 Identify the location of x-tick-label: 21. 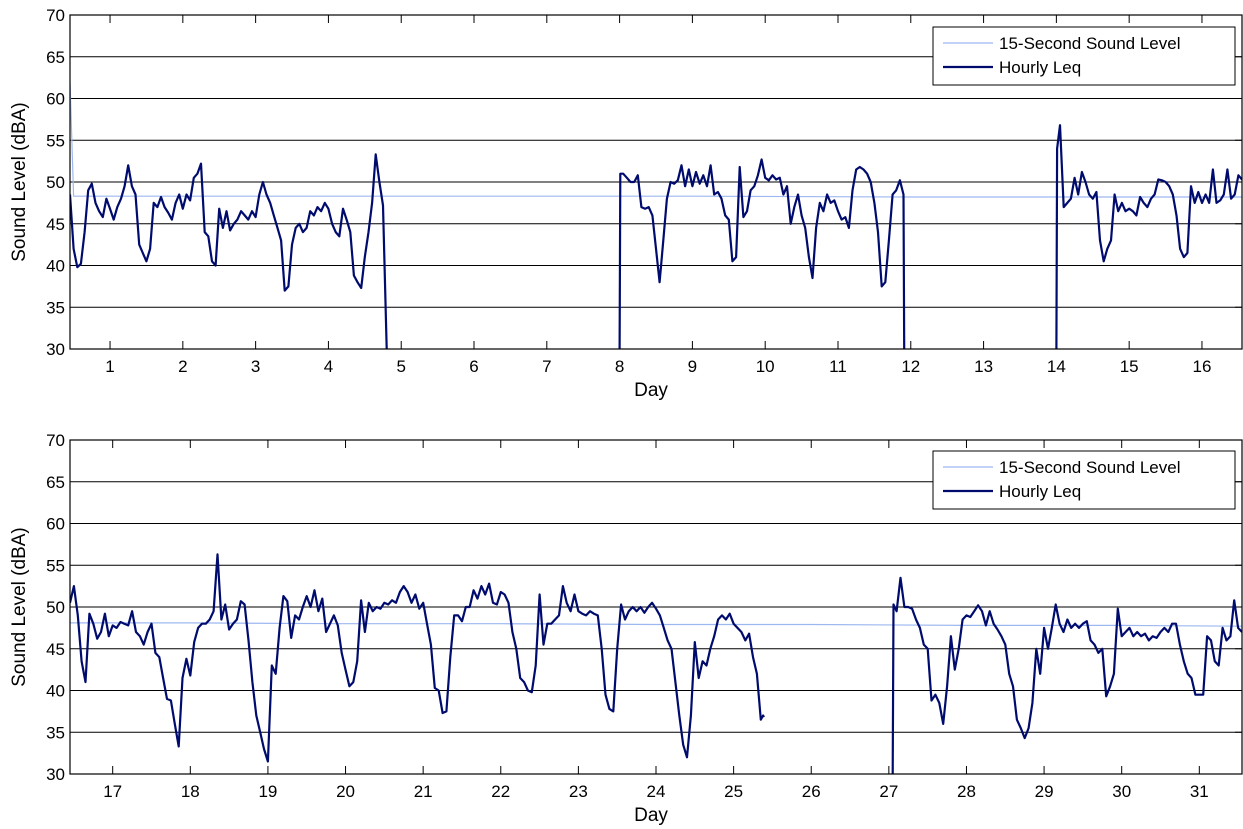
(423, 791).